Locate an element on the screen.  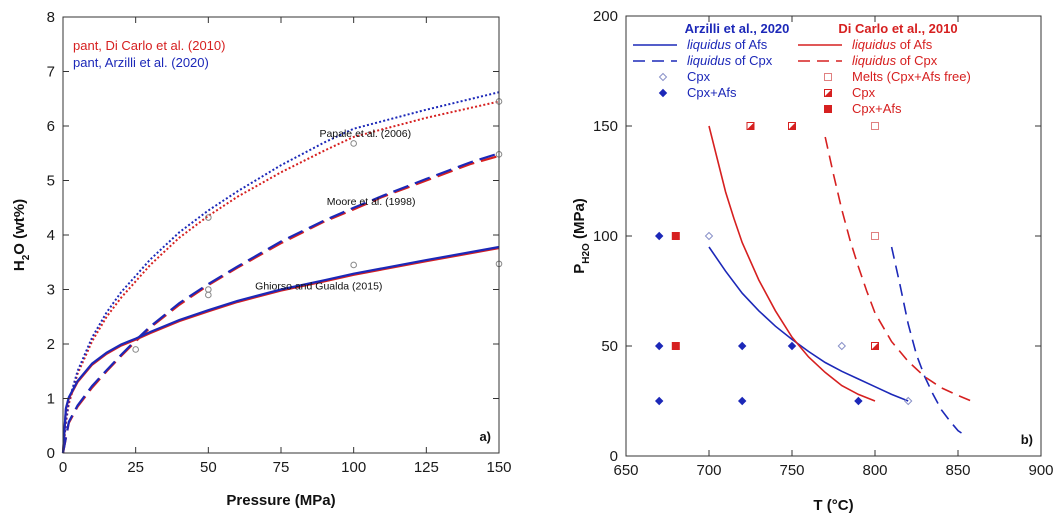
panel-label: b) is located at coordinates (1027, 439).